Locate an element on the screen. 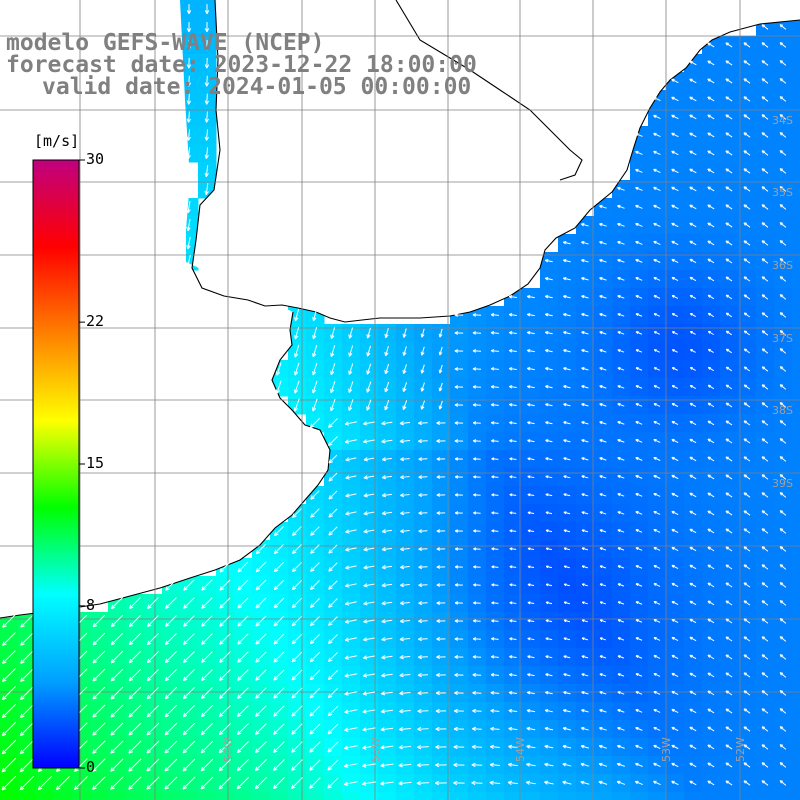  valid-date: valid date: 2024-01-05 00:00:00 is located at coordinates (257, 87).